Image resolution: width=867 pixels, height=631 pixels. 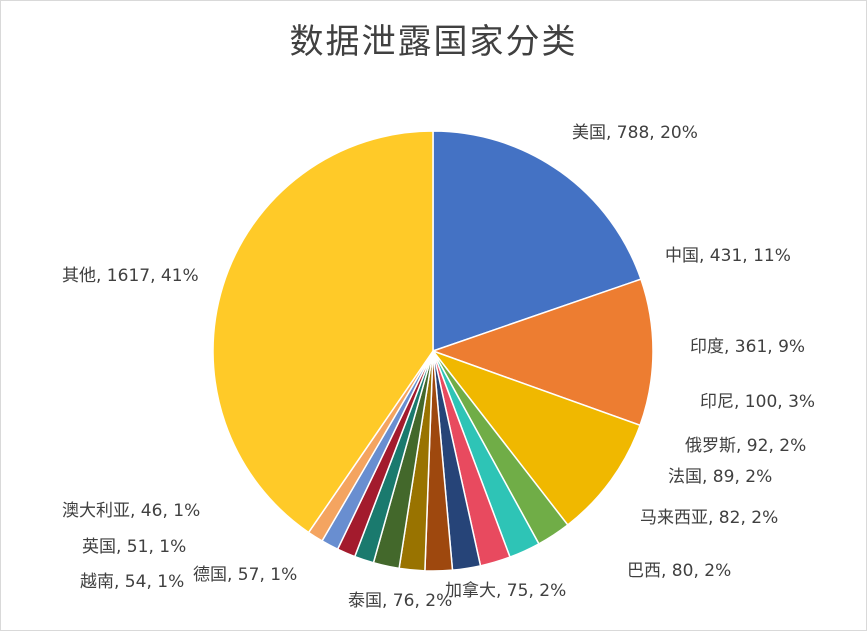 I want to click on data-label-美国: 美国, 788, 20%, so click(x=635, y=133).